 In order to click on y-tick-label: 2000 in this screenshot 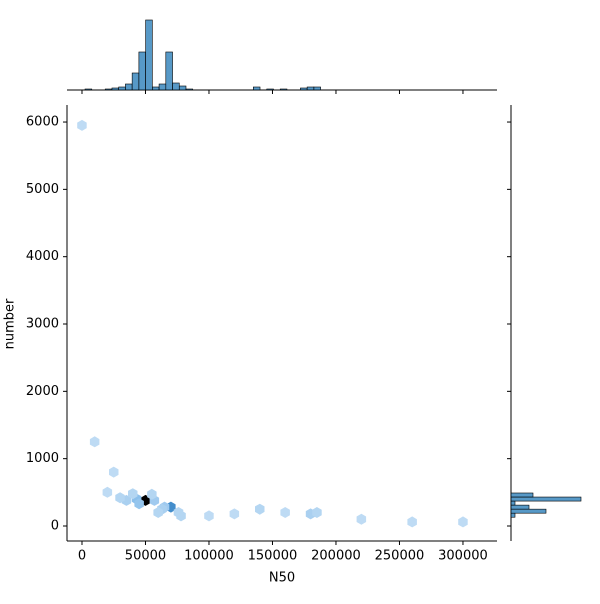, I will do `click(42, 391)`.